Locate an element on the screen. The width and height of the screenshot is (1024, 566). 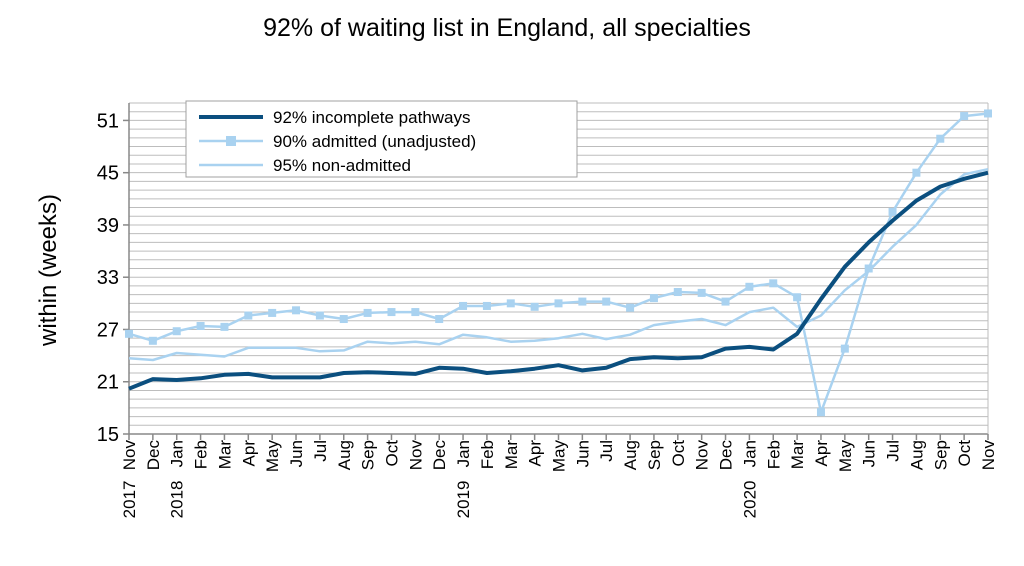
x-year-label: 2018 is located at coordinates (177, 500).